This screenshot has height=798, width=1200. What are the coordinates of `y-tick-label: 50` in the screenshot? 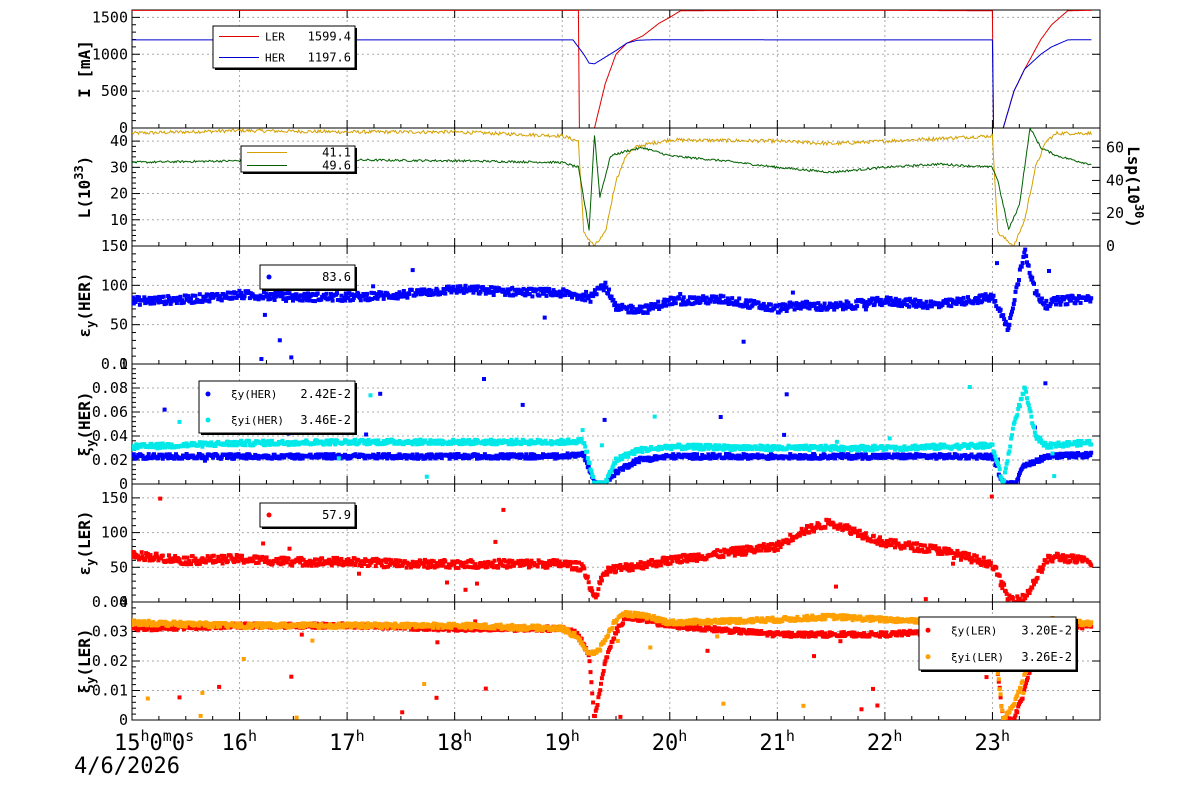 It's located at (119, 325).